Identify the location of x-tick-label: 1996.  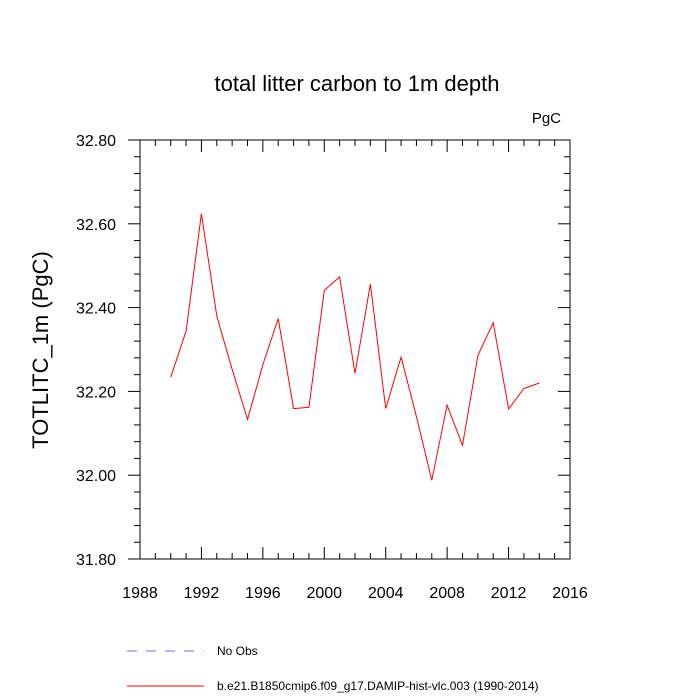
(263, 593).